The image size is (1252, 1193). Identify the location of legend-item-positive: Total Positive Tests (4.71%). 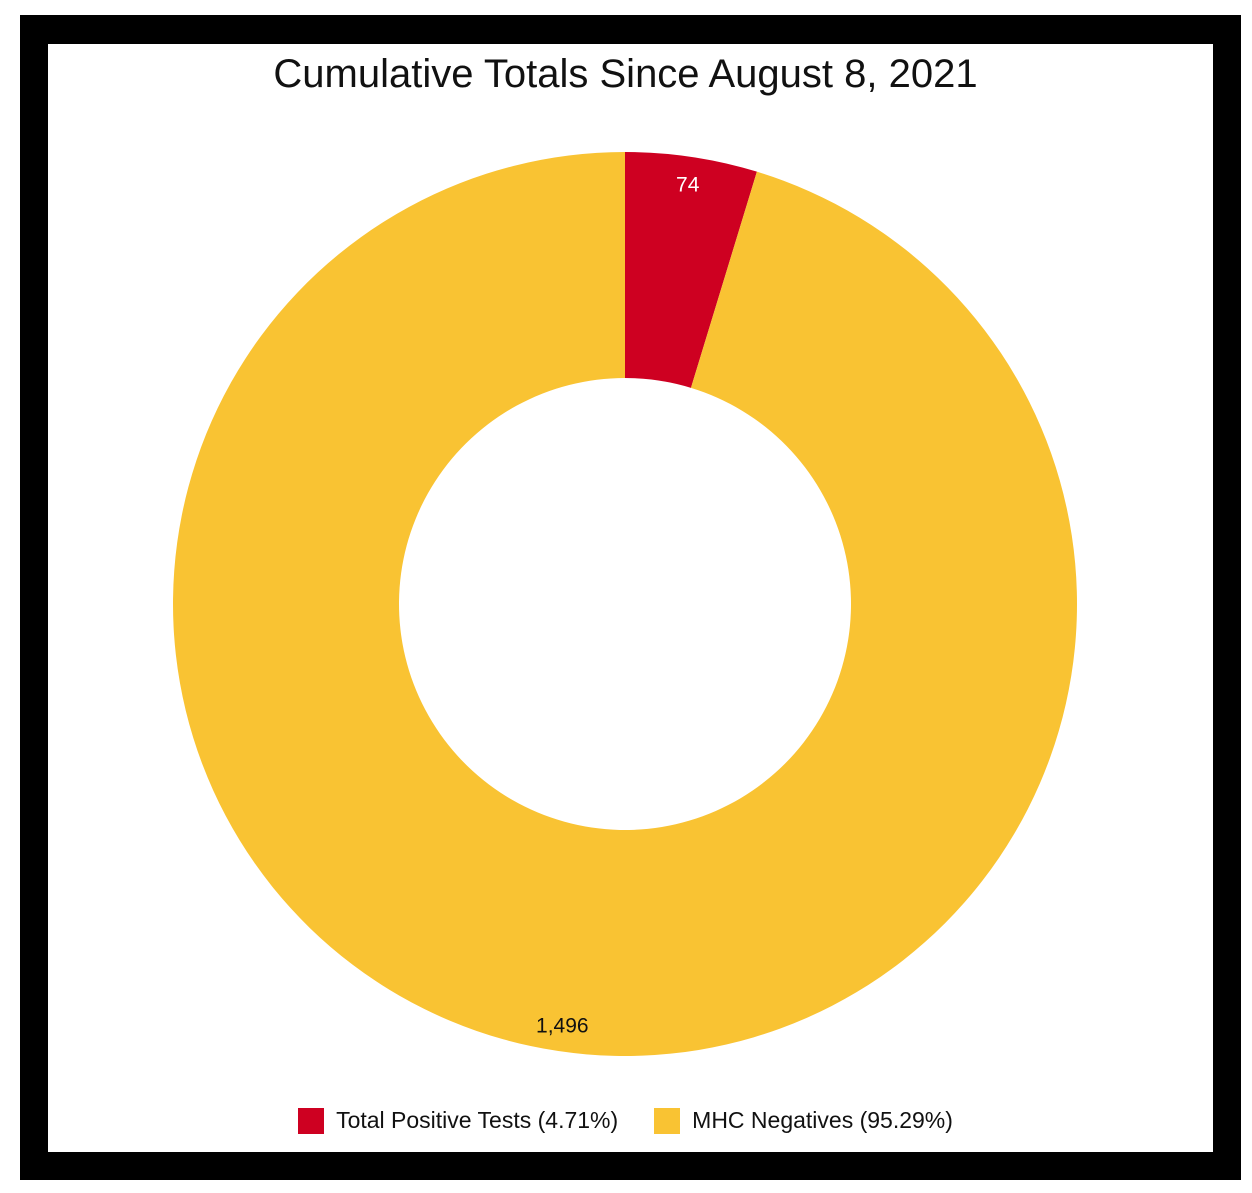
(458, 1120).